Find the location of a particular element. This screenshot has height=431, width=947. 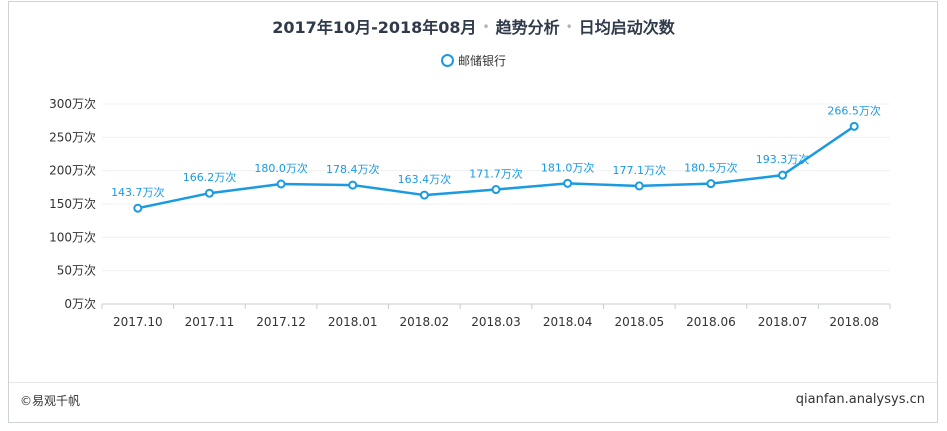

y-tick-label: 300万次 is located at coordinates (72, 104).